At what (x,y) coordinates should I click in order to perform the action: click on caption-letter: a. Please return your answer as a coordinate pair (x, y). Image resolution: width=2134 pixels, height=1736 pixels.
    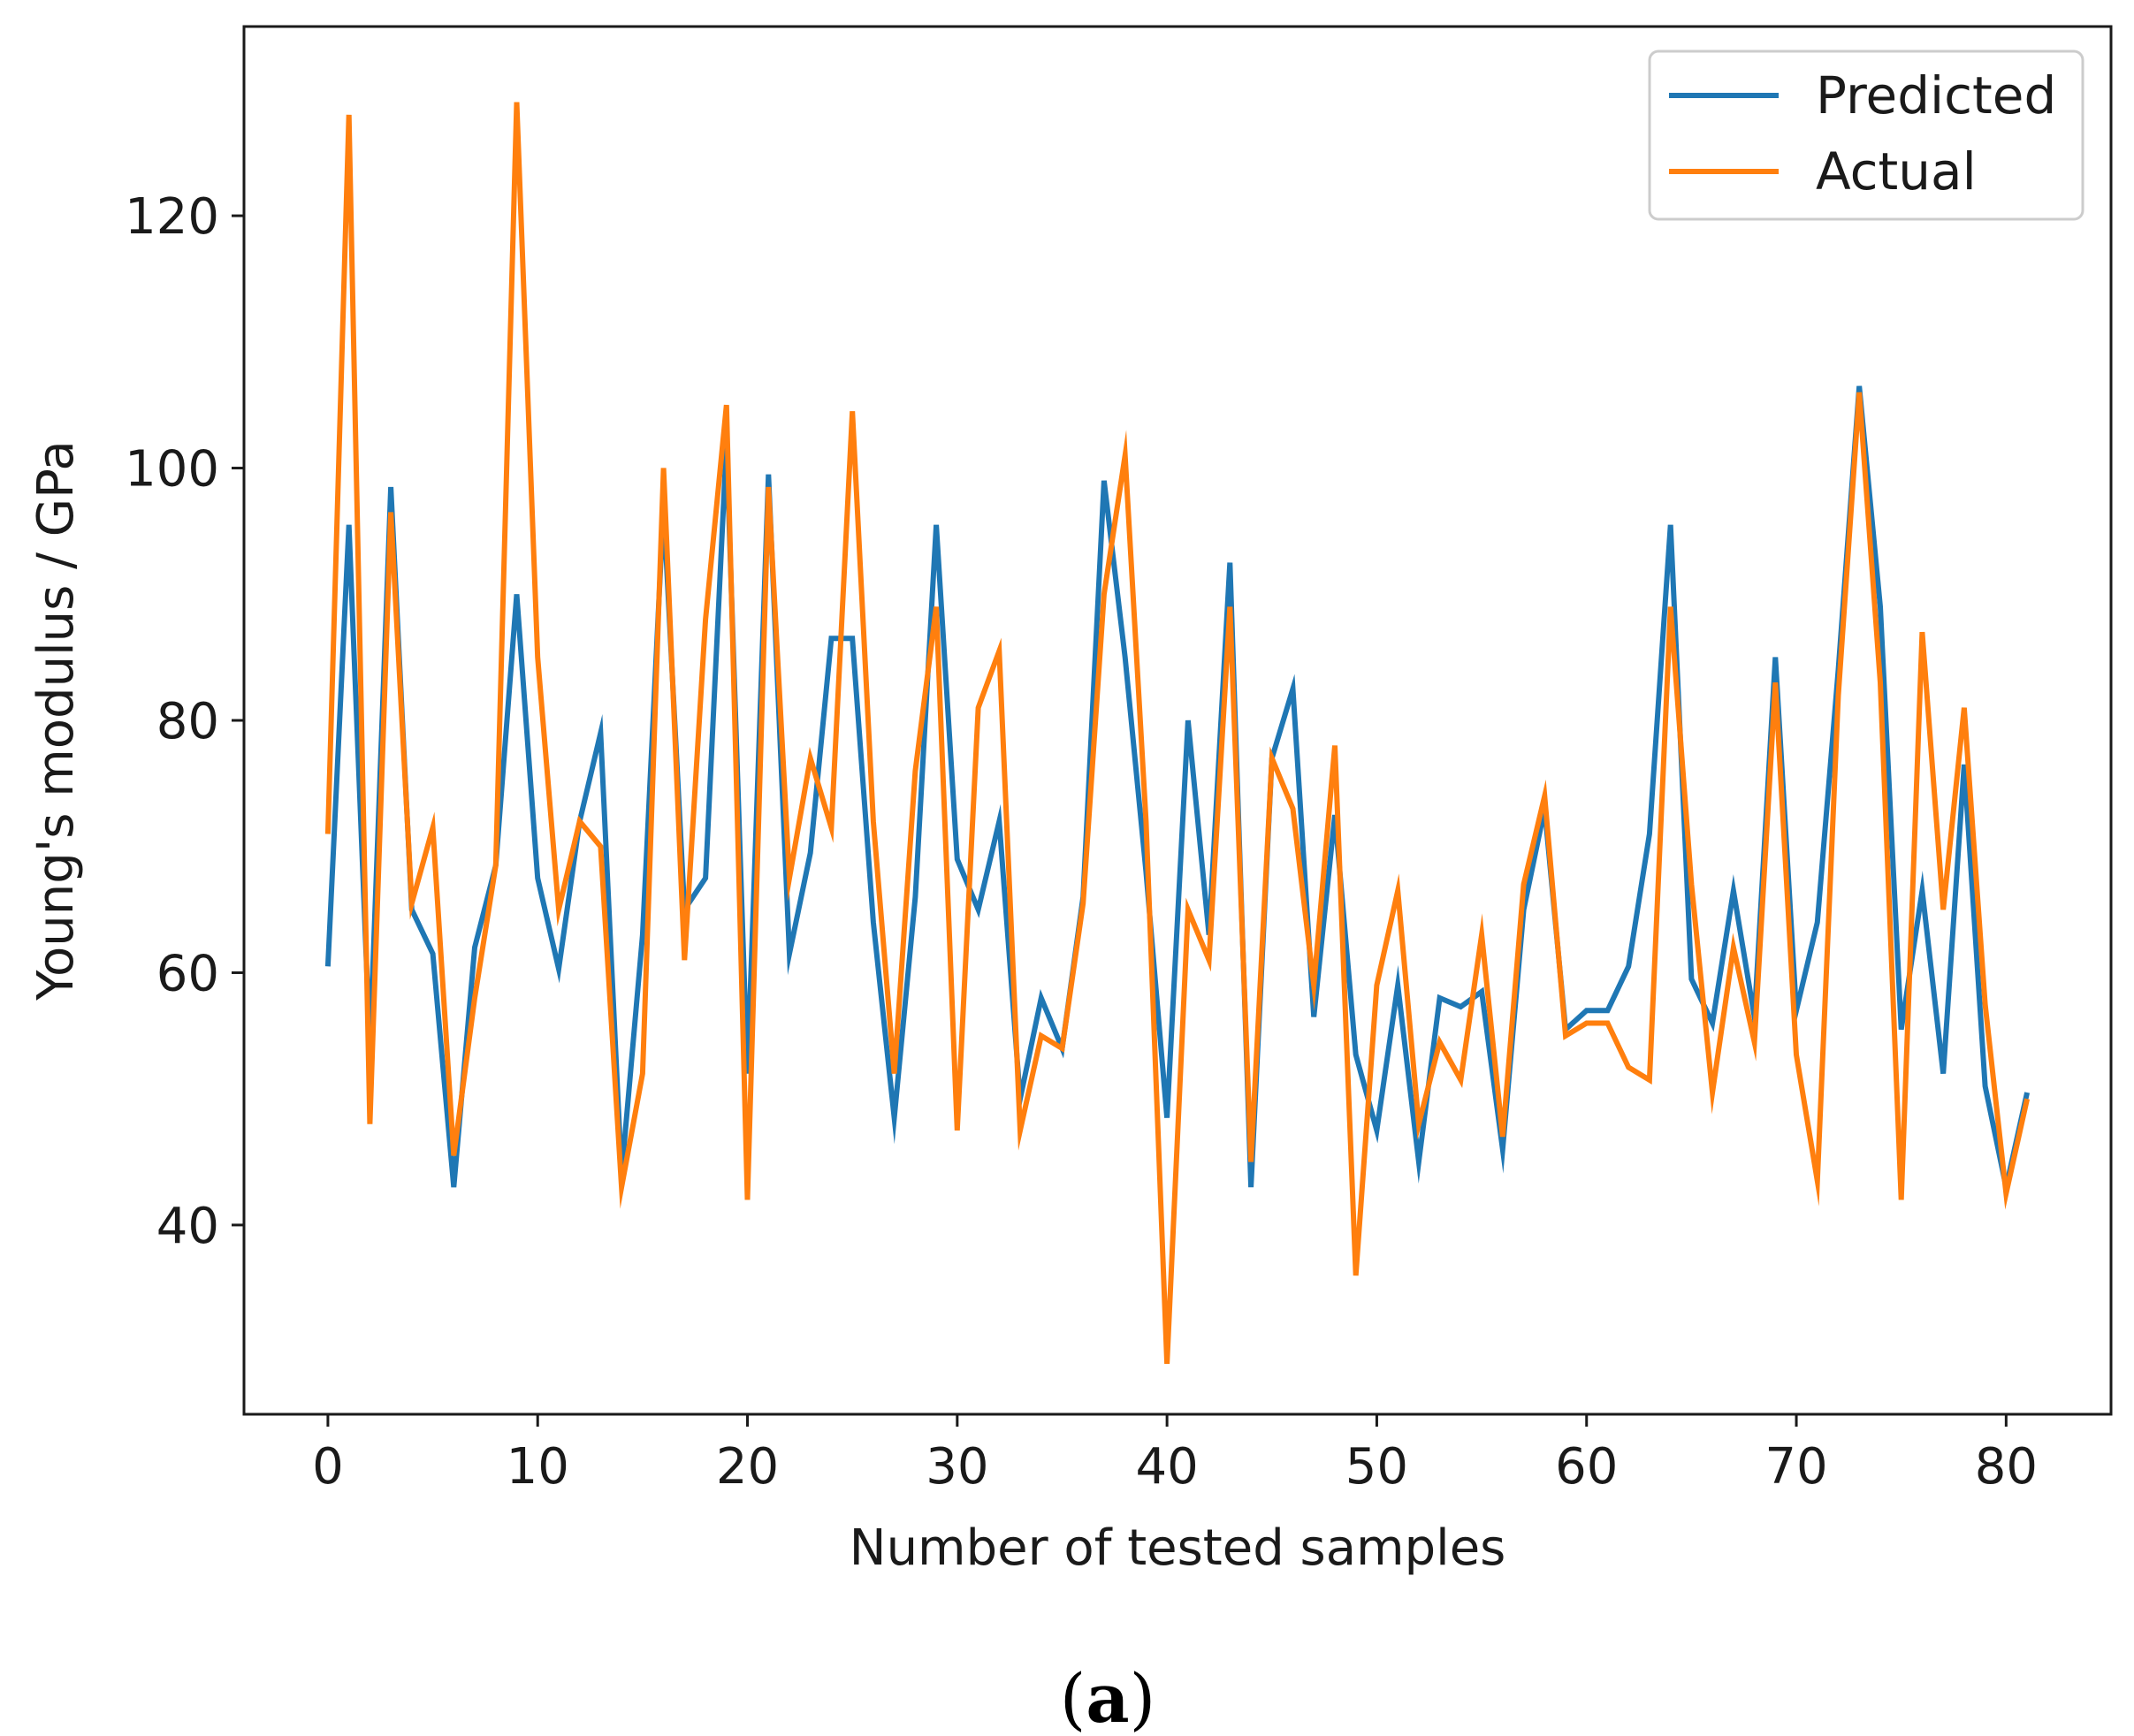
    Looking at the image, I should click on (1107, 1698).